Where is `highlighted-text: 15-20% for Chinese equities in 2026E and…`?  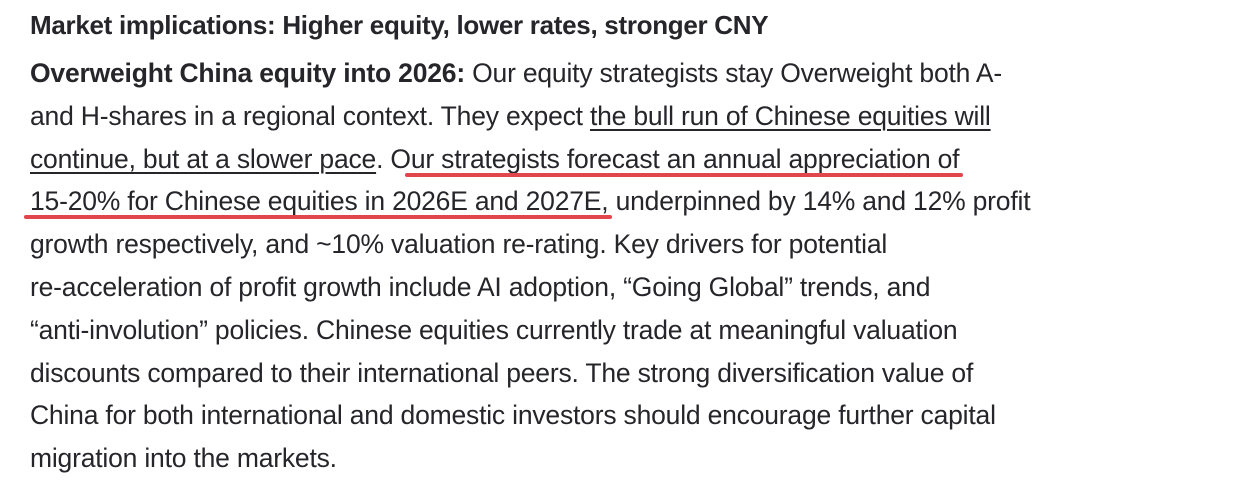
highlighted-text: 15-20% for Chinese equities in 2026E and… is located at coordinates (319, 201).